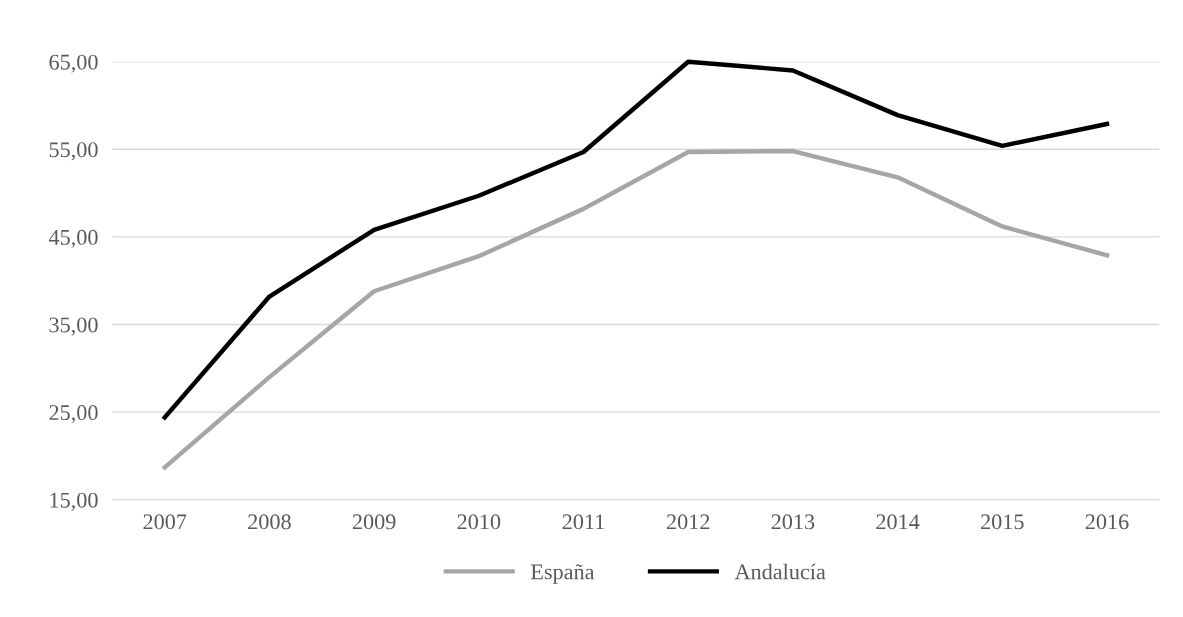  What do you see at coordinates (165, 522) in the screenshot?
I see `x-tick-label: 2007` at bounding box center [165, 522].